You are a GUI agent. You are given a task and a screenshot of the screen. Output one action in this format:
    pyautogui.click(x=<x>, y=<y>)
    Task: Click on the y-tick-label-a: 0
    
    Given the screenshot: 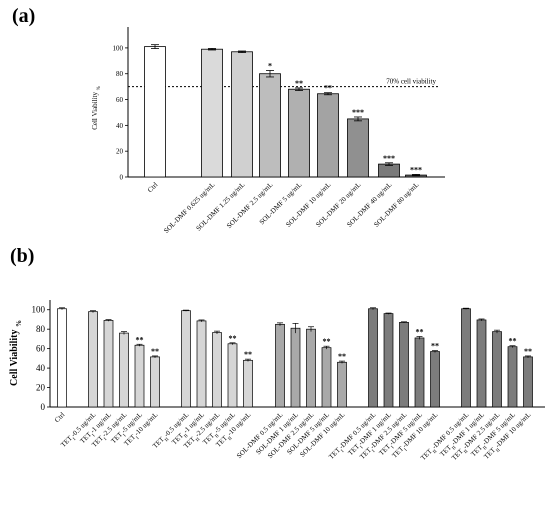 What is the action you would take?
    pyautogui.click(x=122, y=178)
    